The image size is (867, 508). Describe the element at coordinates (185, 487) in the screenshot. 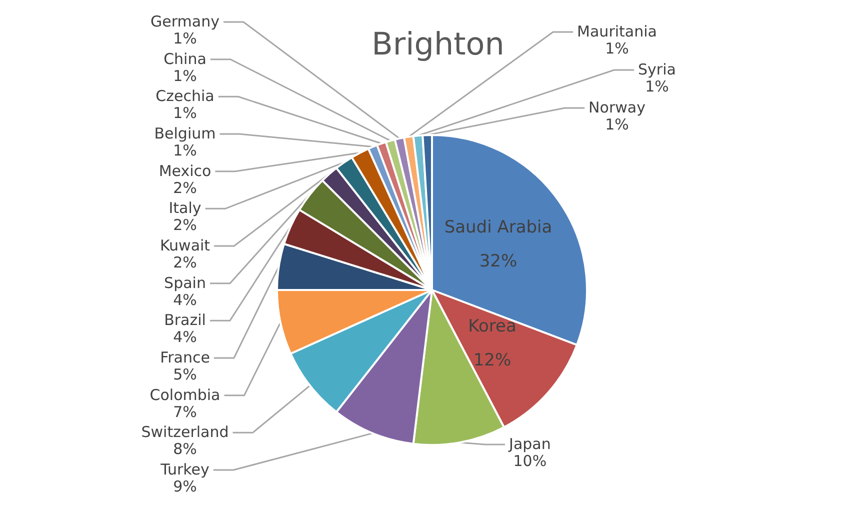

I see `data-label: 9%` at that location.